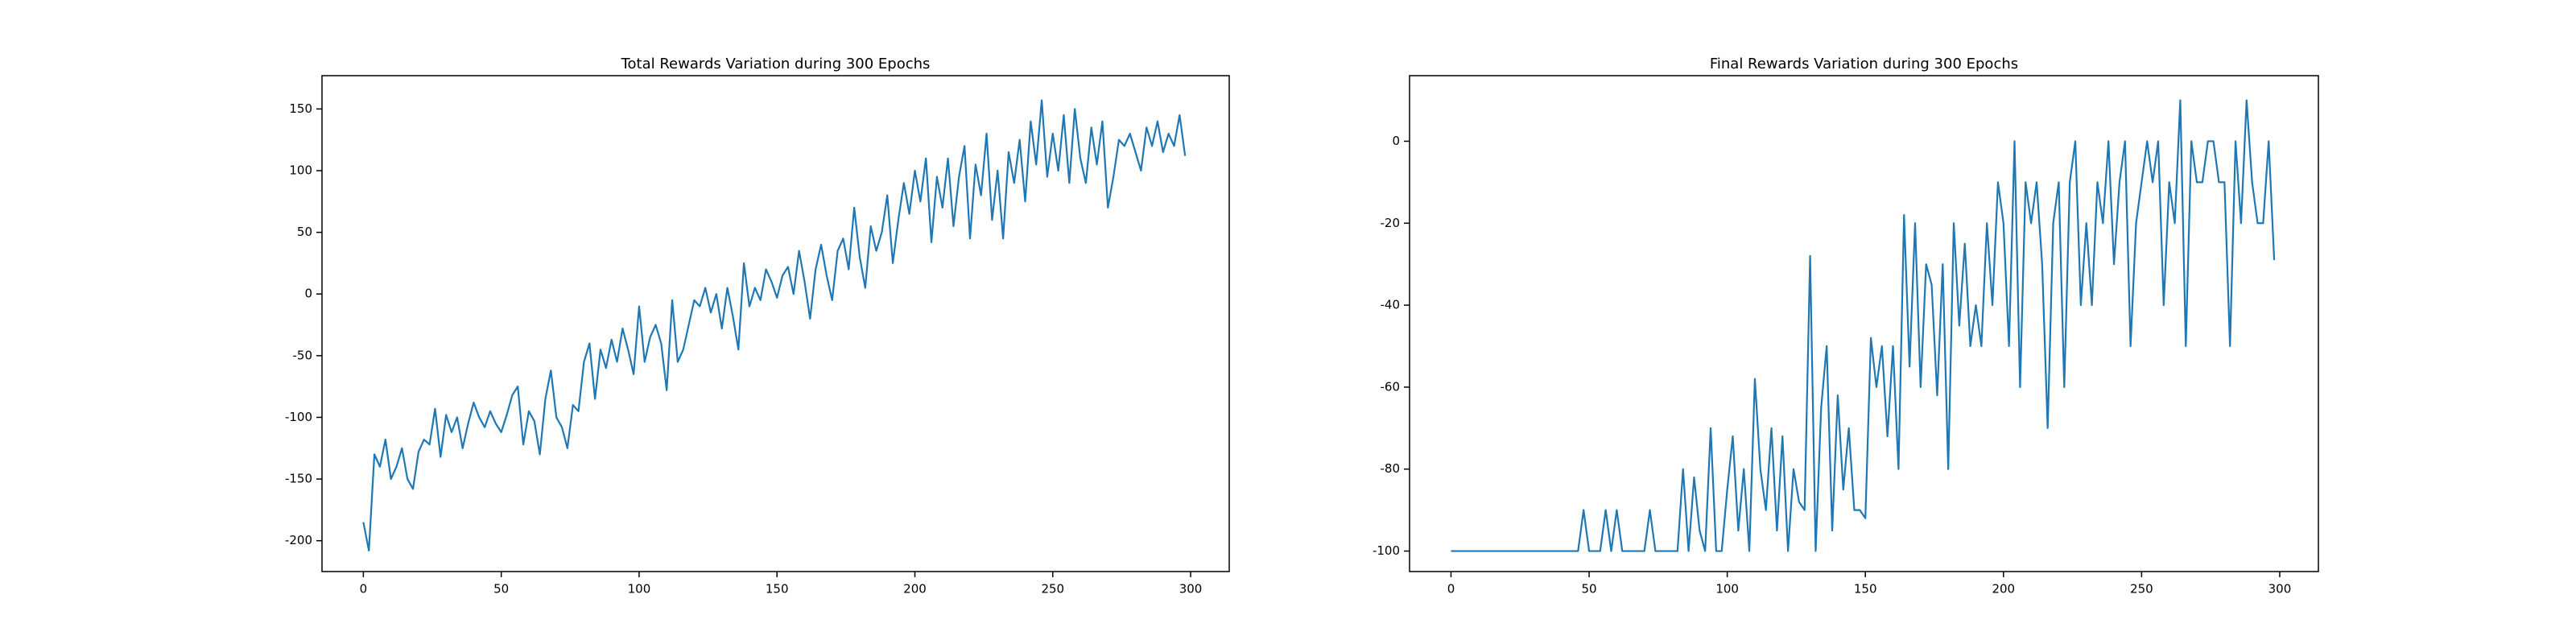  I want to click on y-tick-label: -50, so click(303, 355).